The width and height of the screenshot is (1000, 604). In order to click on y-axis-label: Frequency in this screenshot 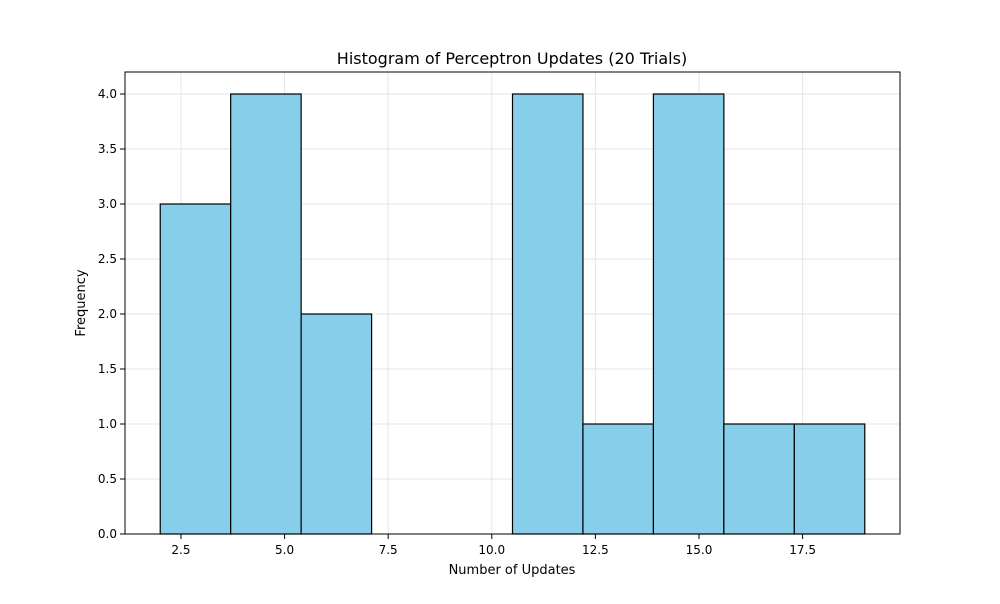, I will do `click(81, 302)`.